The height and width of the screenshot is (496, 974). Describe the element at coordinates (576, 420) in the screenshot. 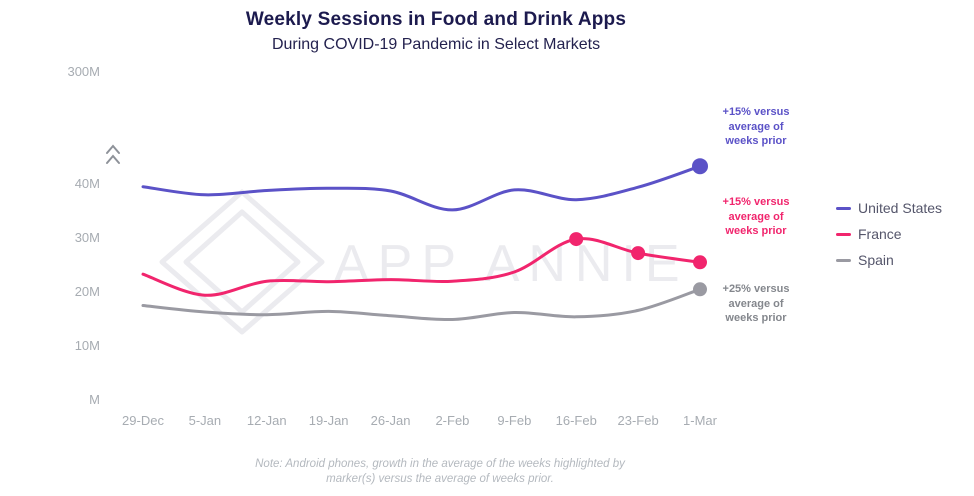

I see `x-axis-label: 16-Feb` at that location.